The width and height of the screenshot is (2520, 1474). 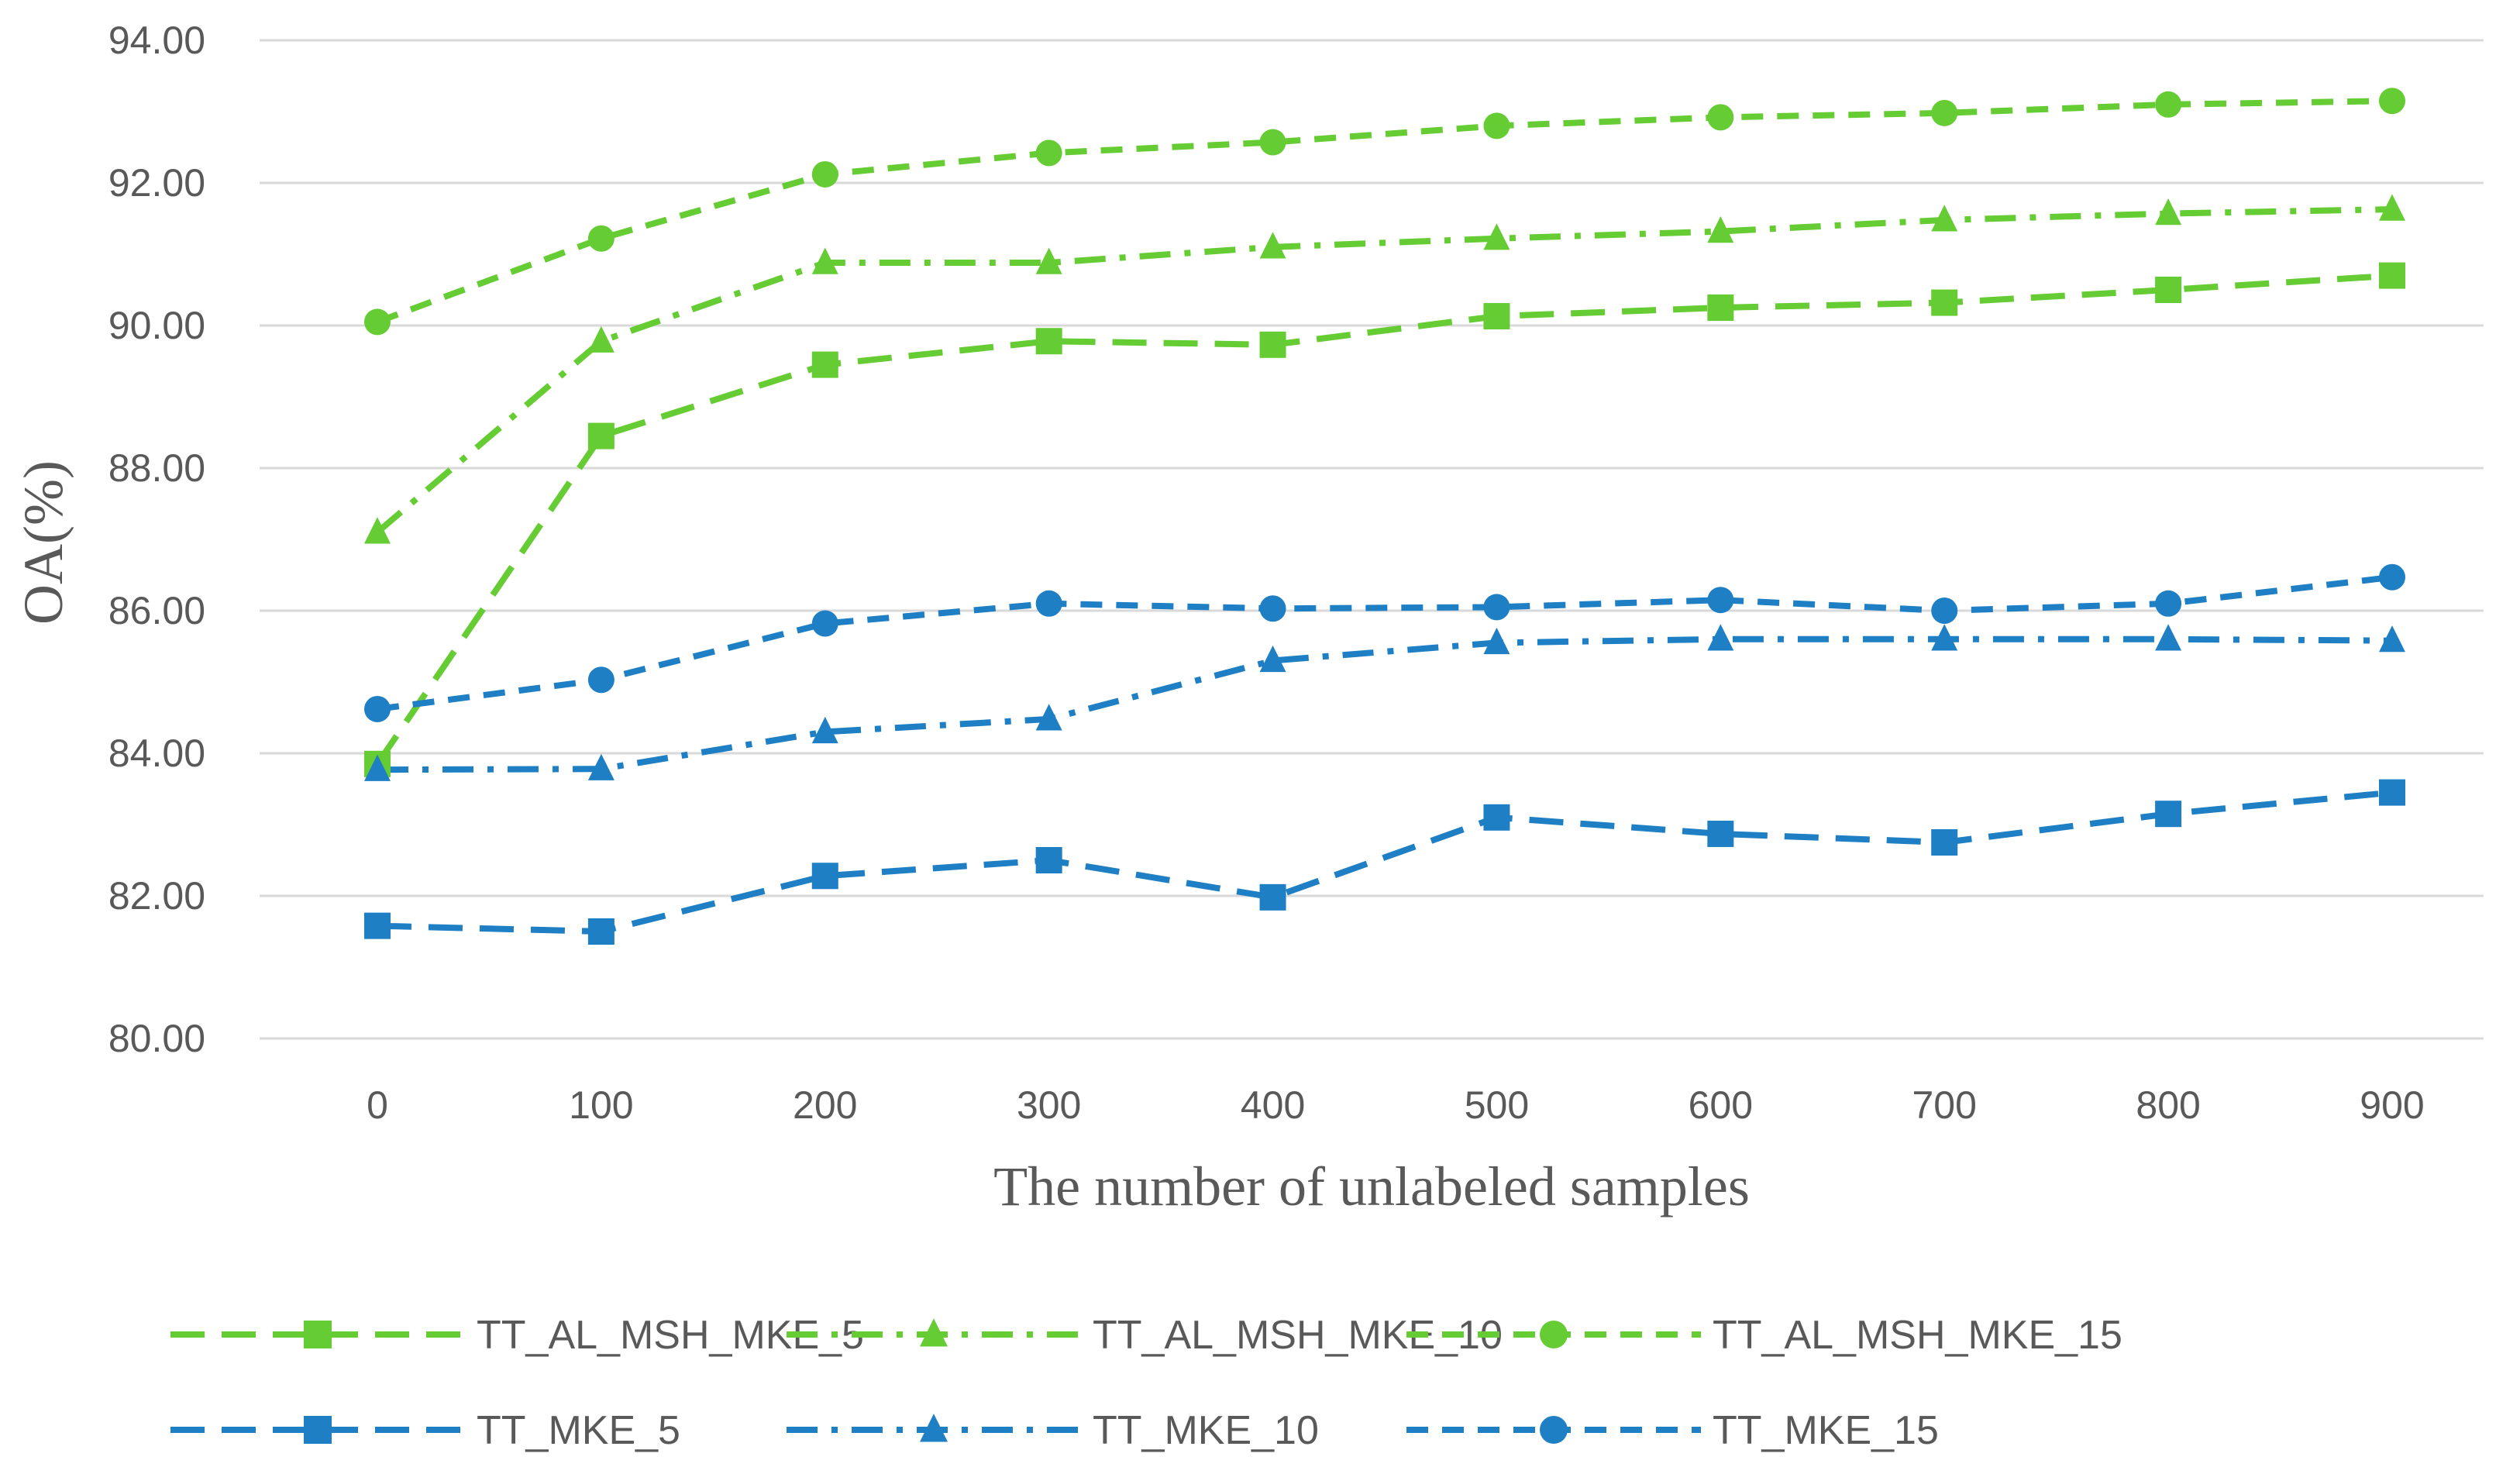 What do you see at coordinates (157, 40) in the screenshot?
I see `y-tick-label: 94.00` at bounding box center [157, 40].